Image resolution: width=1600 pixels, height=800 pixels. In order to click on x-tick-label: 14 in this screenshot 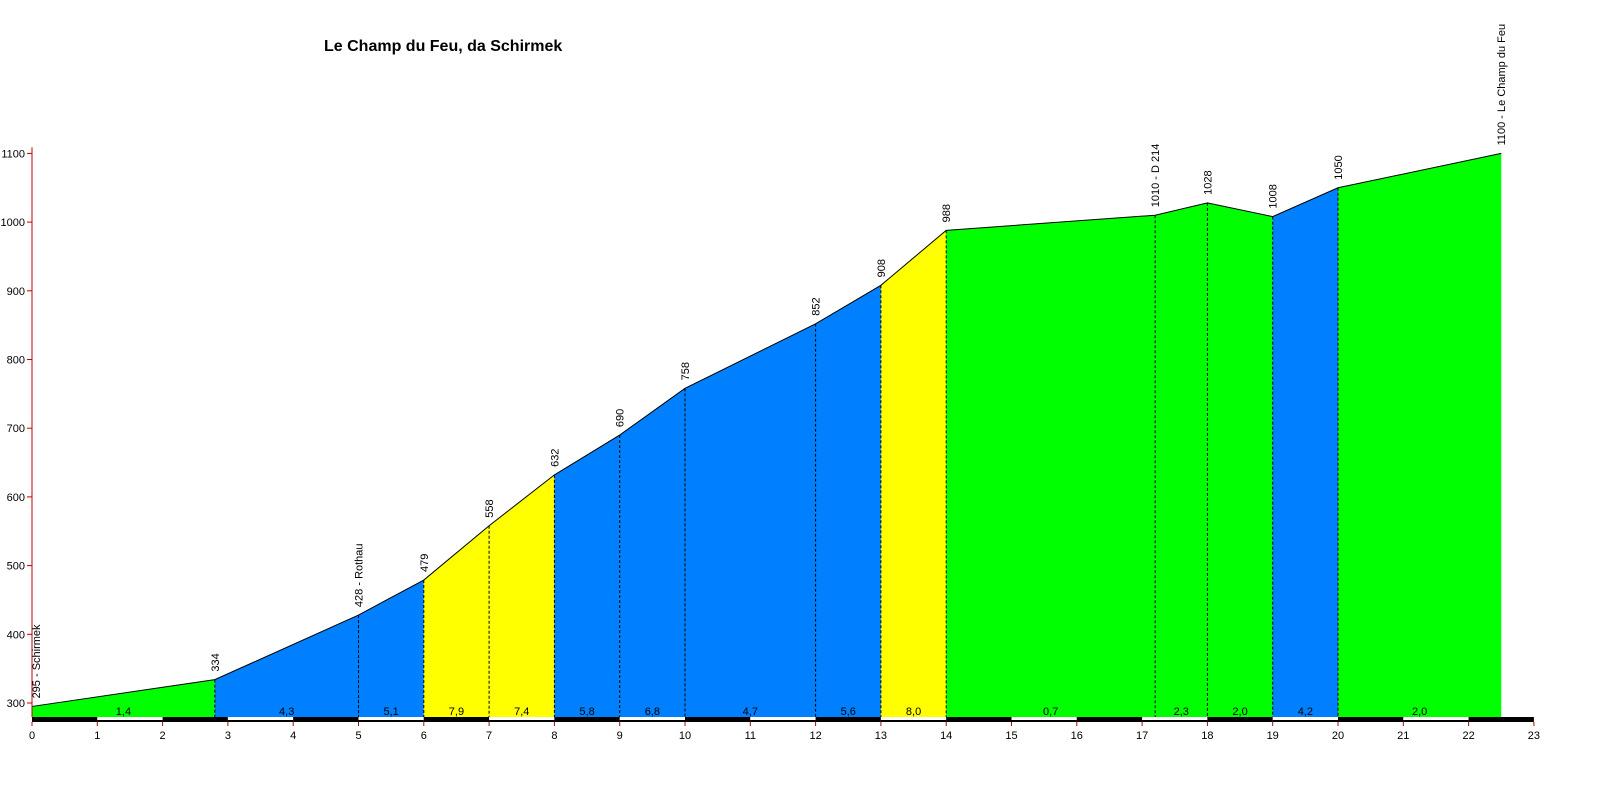, I will do `click(946, 736)`.